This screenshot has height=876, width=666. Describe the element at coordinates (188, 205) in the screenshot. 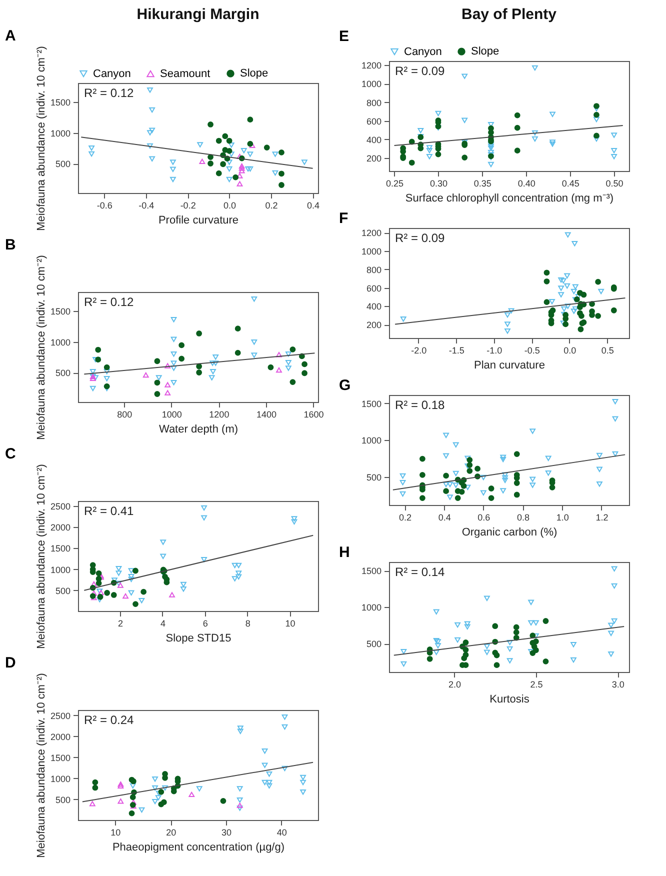

I see `x-tick-label: -0.2` at that location.